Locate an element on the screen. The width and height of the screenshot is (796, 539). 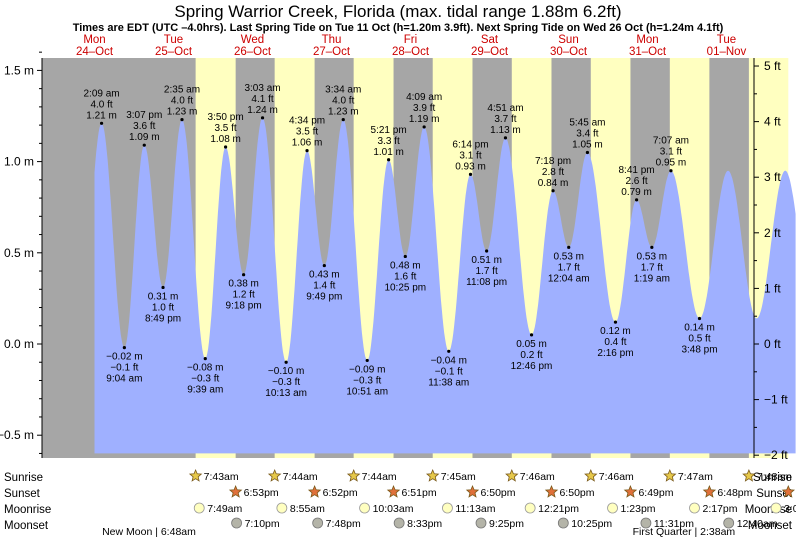
day-name: Mon is located at coordinates (647, 40).